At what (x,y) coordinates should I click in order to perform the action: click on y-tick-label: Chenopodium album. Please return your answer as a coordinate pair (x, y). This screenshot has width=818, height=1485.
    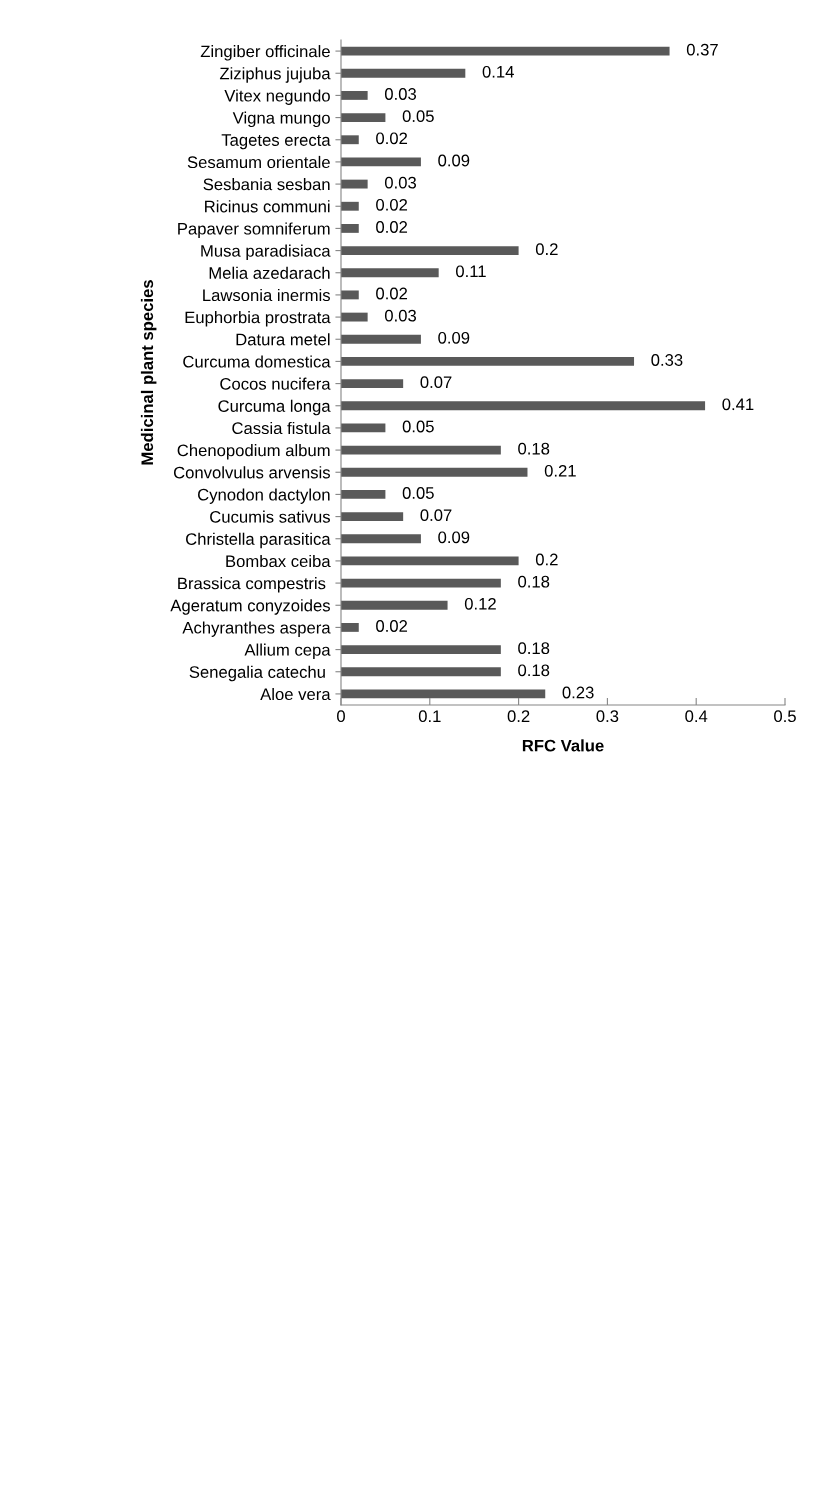
    Looking at the image, I should click on (253, 452).